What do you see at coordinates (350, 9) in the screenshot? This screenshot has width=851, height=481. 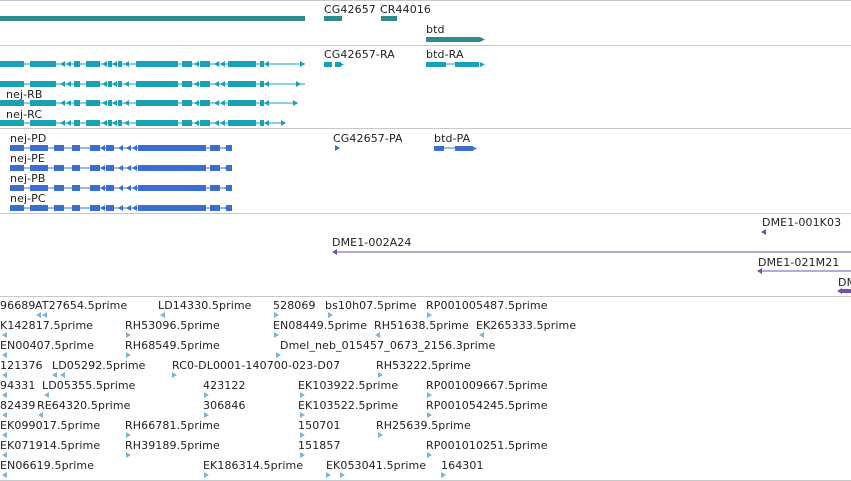 I see `gene-label-cg42657: CG42657` at bounding box center [350, 9].